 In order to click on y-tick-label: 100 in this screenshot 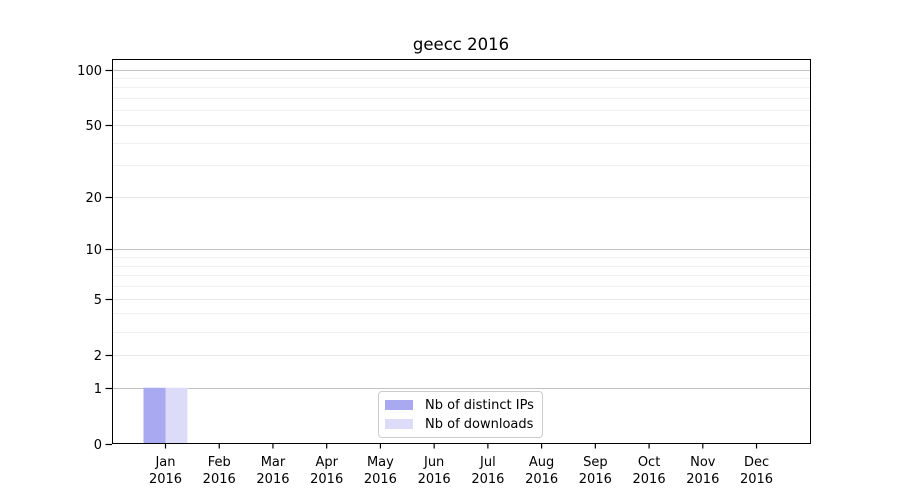, I will do `click(89, 71)`.